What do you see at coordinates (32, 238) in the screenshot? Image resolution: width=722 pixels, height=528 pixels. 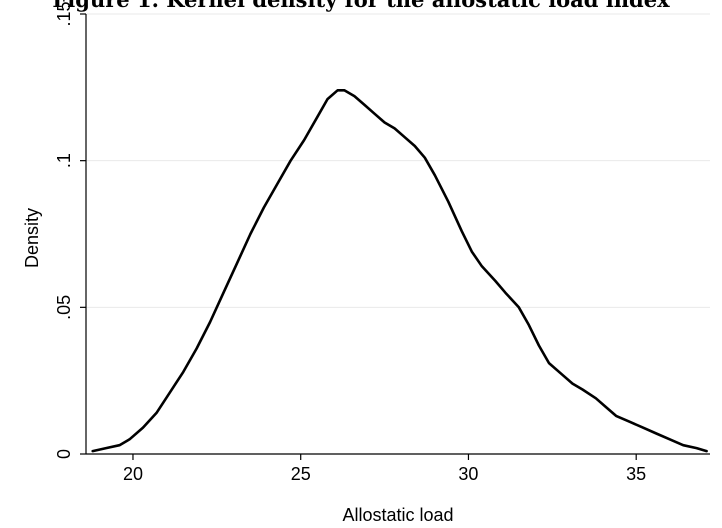 I see `y-axis-title: Density` at bounding box center [32, 238].